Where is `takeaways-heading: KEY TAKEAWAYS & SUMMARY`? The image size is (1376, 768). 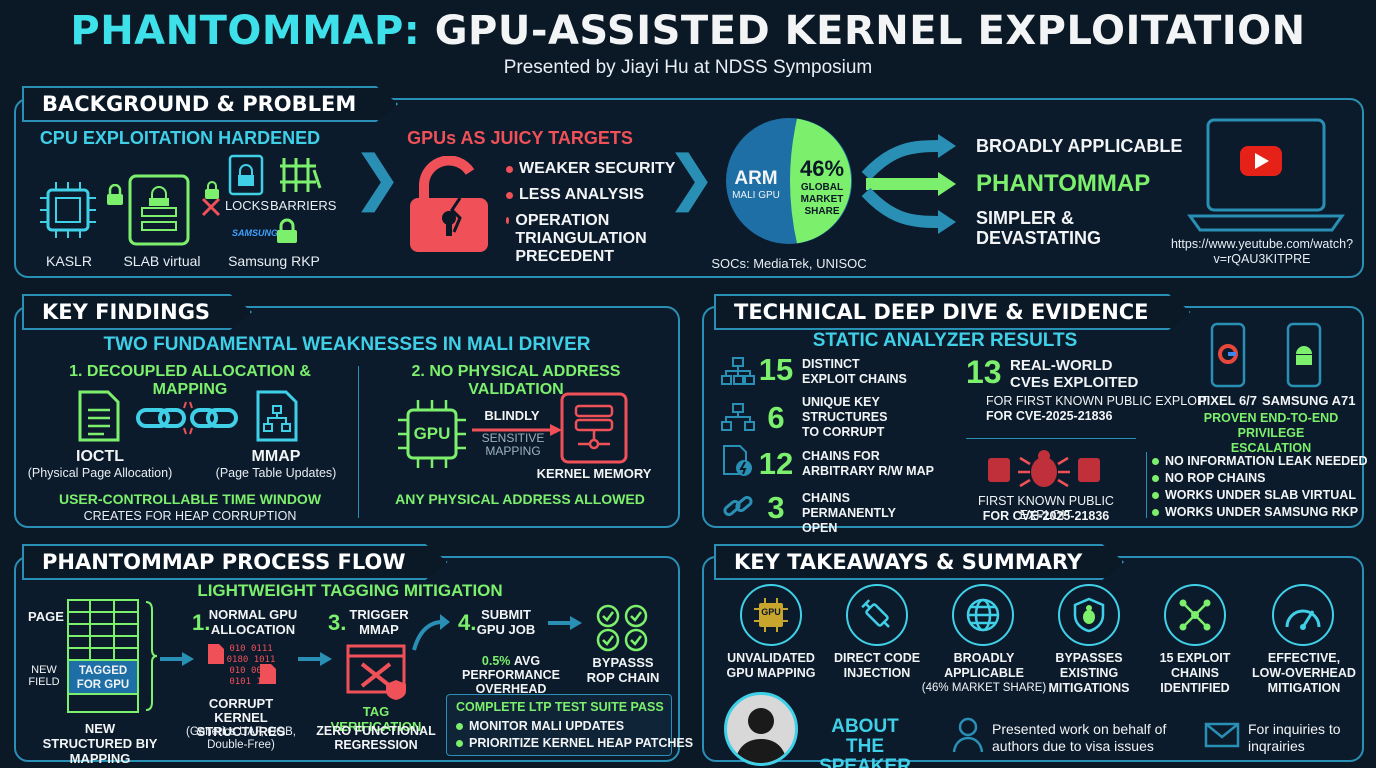 takeaways-heading: KEY TAKEAWAYS & SUMMARY is located at coordinates (919, 562).